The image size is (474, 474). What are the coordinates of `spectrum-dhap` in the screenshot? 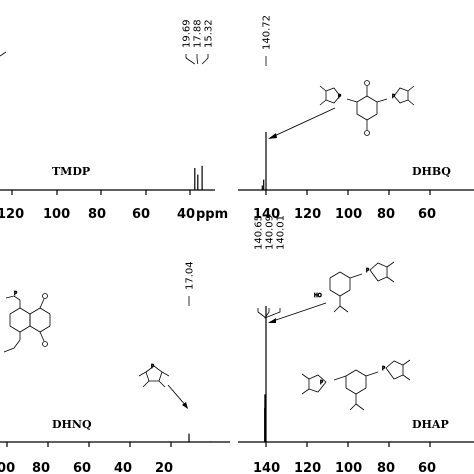 It's located at (265, 374).